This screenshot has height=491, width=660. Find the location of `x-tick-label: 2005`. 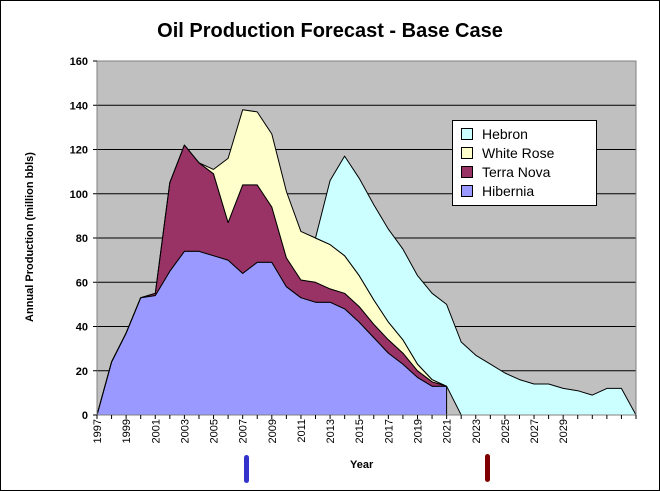

x-tick-label: 2005 is located at coordinates (215, 431).